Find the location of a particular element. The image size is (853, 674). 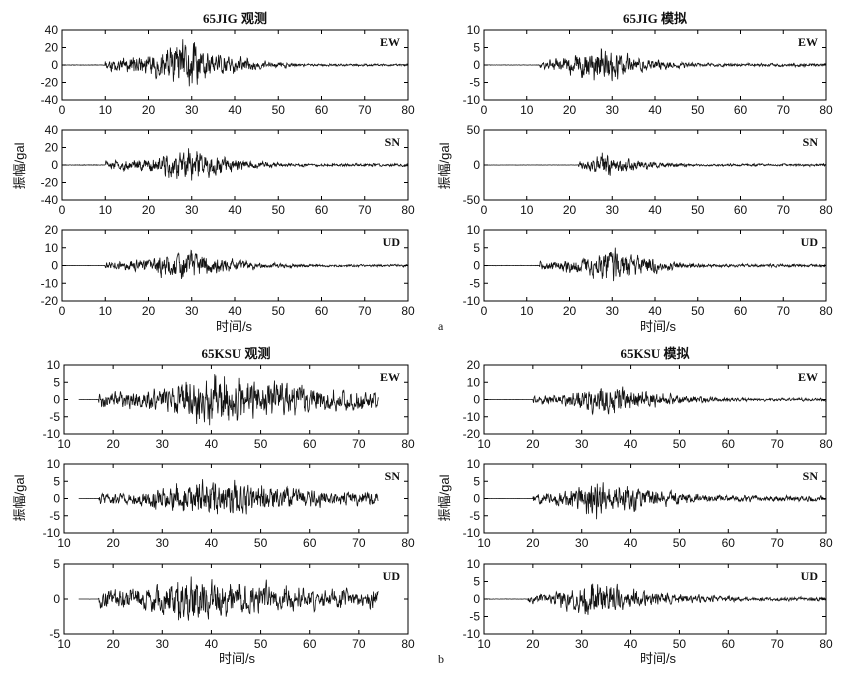

xlabel-a-left: 时间/s is located at coordinates (234, 326).